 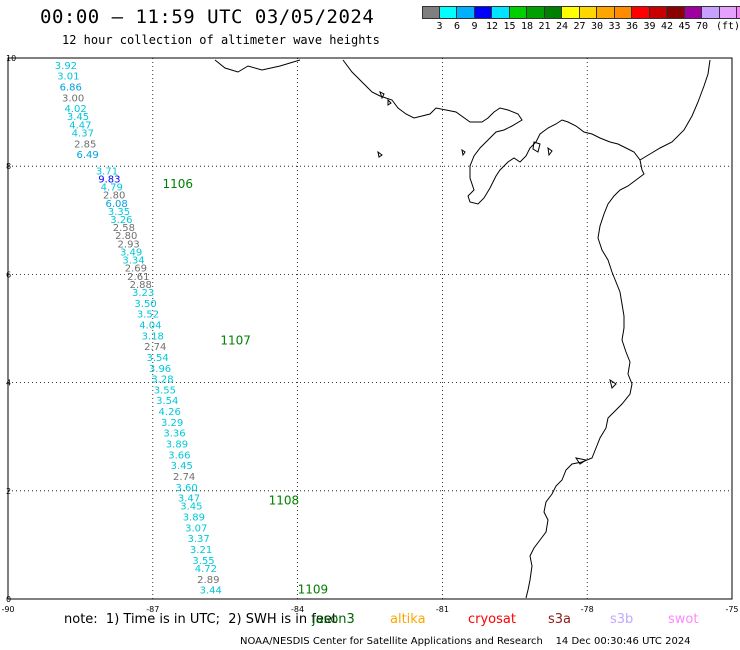 I want to click on x-tick-label: -75, so click(x=731, y=609).